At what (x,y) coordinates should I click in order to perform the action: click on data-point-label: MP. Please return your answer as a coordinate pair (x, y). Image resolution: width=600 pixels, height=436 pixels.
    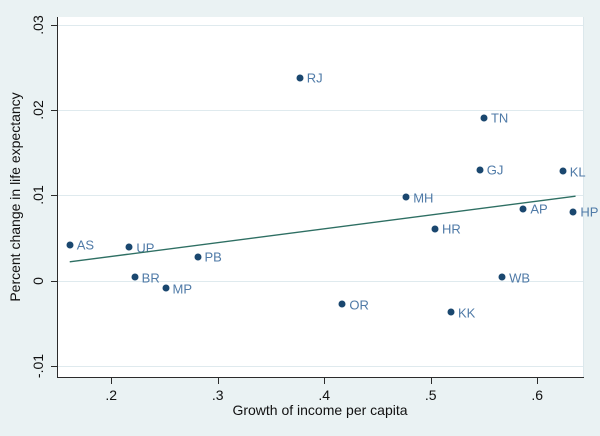
    Looking at the image, I should click on (182, 289).